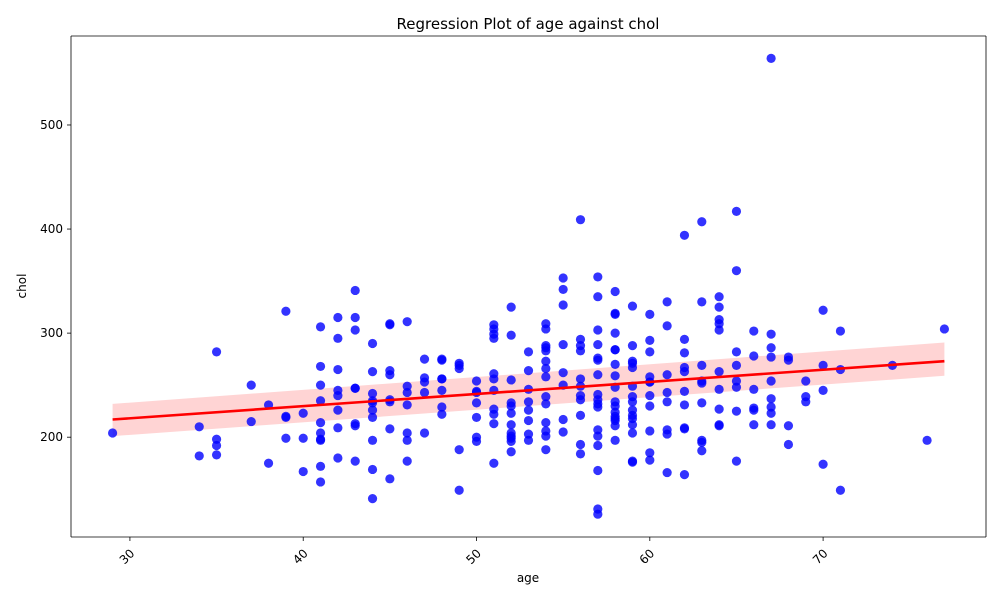 This screenshot has height=600, width=1000. I want to click on chart-title: Regression Plot of age against chol, so click(528, 24).